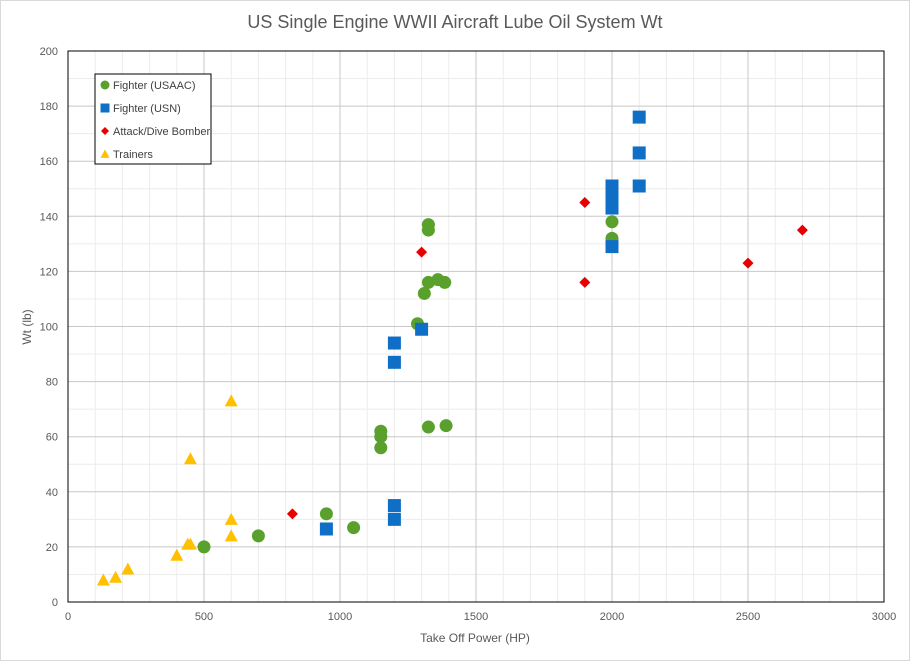 Image resolution: width=910 pixels, height=661 pixels. Describe the element at coordinates (49, 217) in the screenshot. I see `y-tick-label: 140` at that location.